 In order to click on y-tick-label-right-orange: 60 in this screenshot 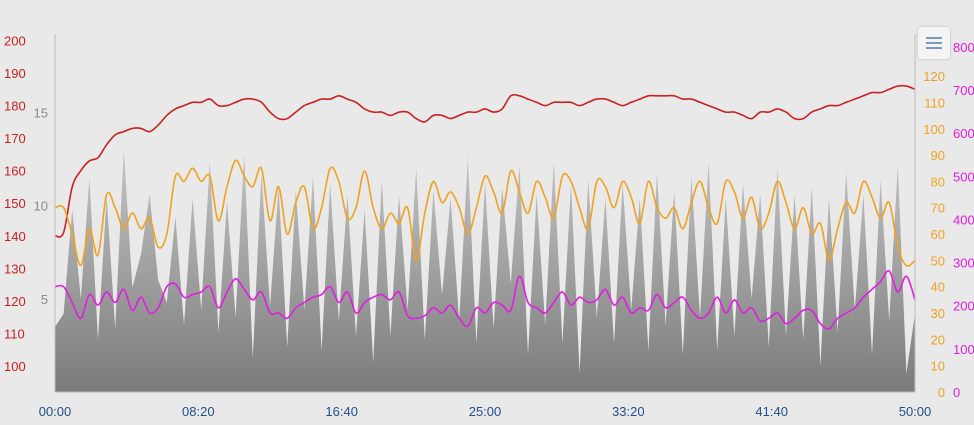, I will do `click(938, 234)`.